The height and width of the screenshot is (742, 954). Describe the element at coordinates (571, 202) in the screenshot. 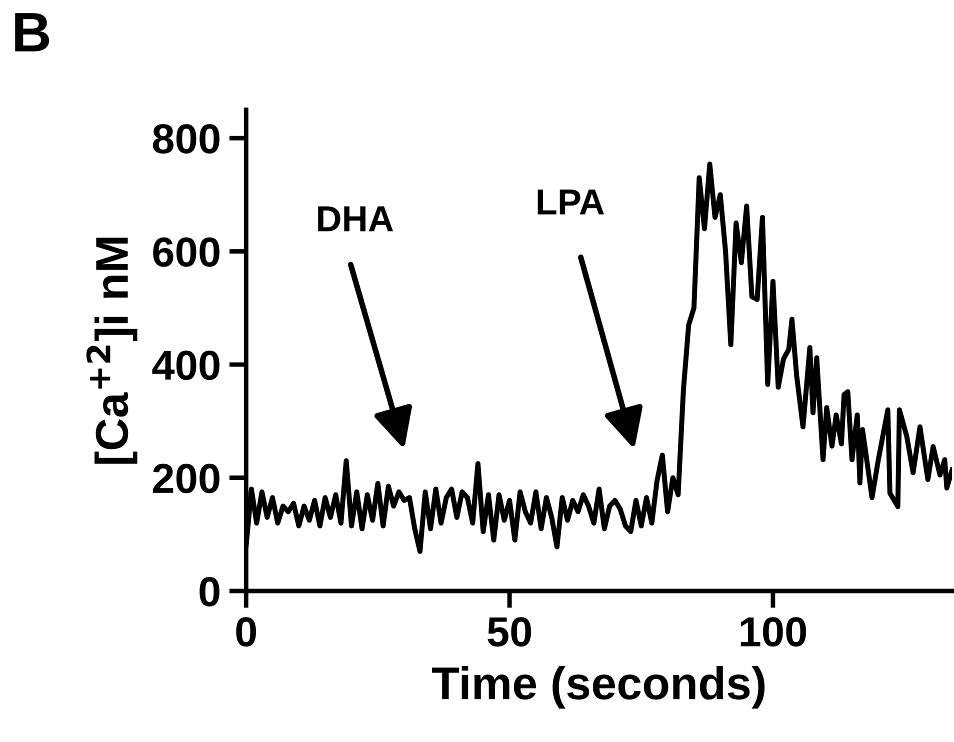

I see `annotation: LPA` at that location.